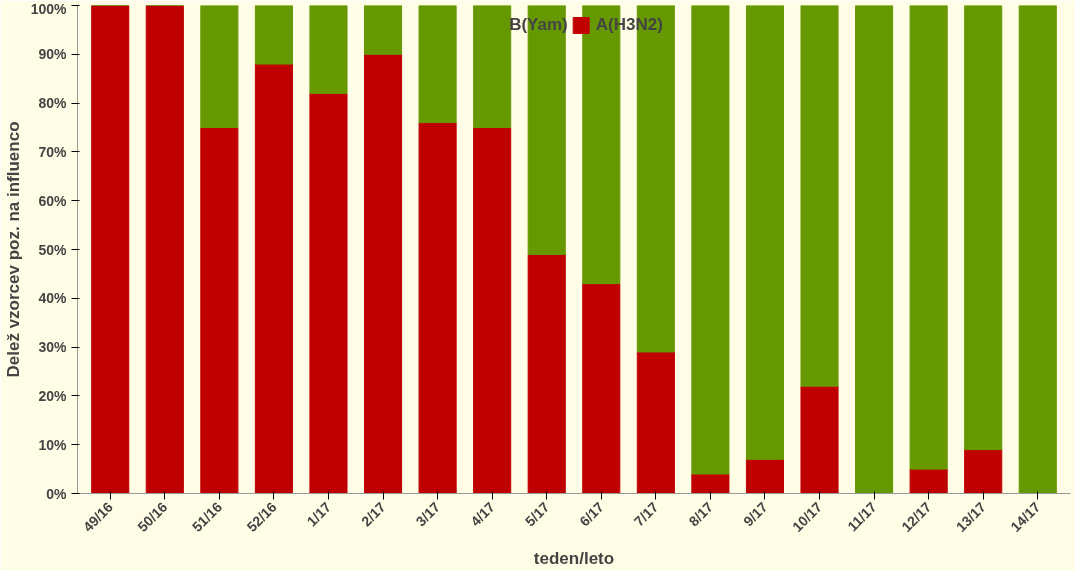 The height and width of the screenshot is (580, 1083). I want to click on y-tick-label: 10%, so click(53, 444).